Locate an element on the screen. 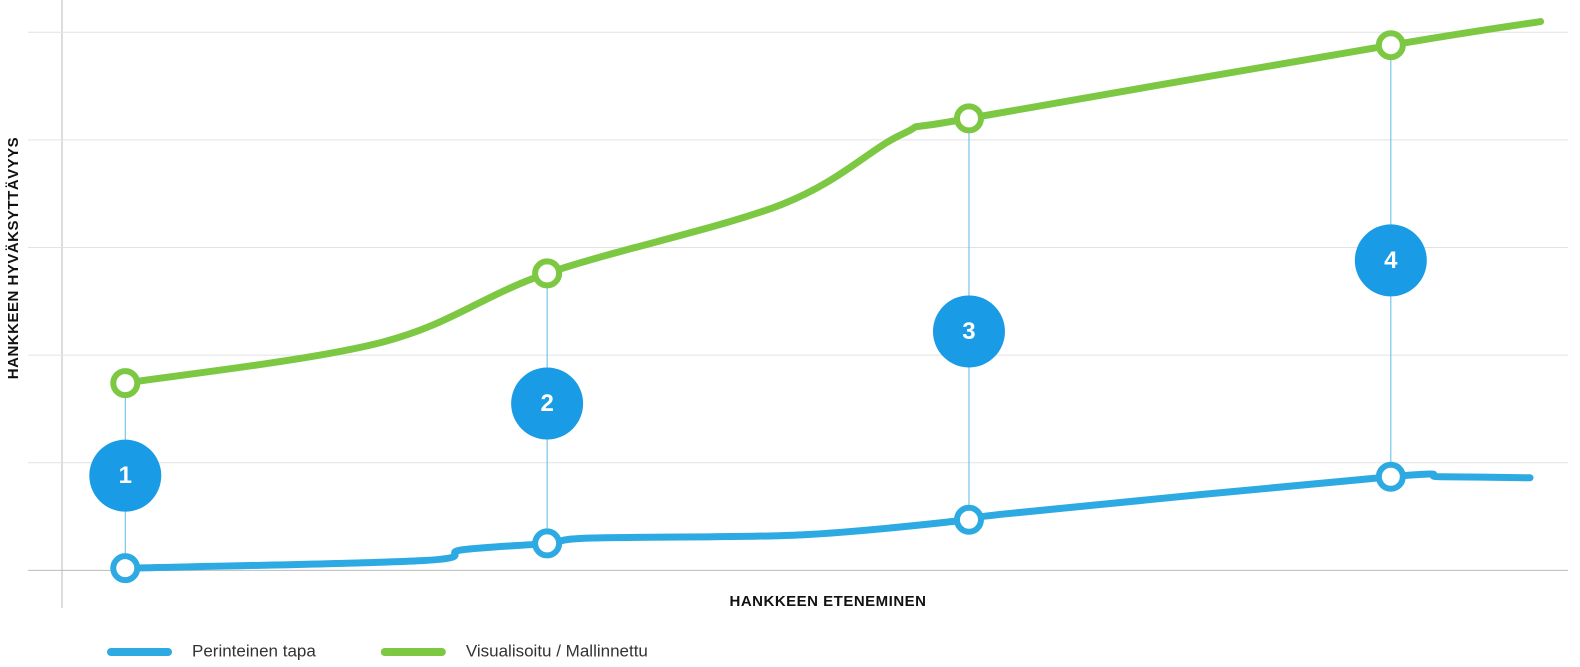 This screenshot has width=1580, height=667. badge-label: 4 is located at coordinates (1391, 260).